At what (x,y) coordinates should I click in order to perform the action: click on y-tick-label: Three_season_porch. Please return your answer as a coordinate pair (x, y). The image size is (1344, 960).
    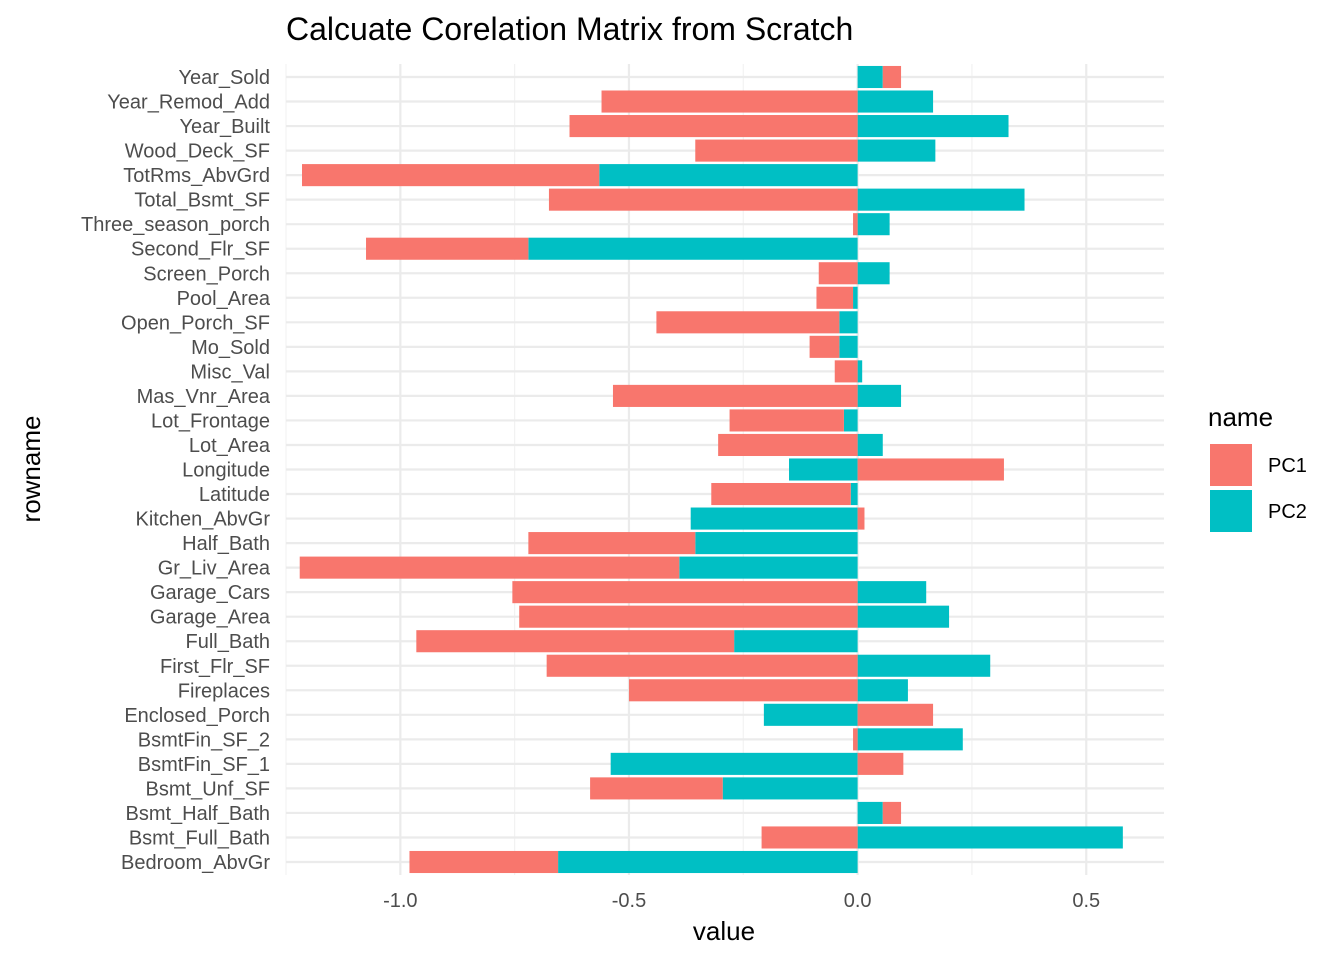
    Looking at the image, I should click on (175, 225).